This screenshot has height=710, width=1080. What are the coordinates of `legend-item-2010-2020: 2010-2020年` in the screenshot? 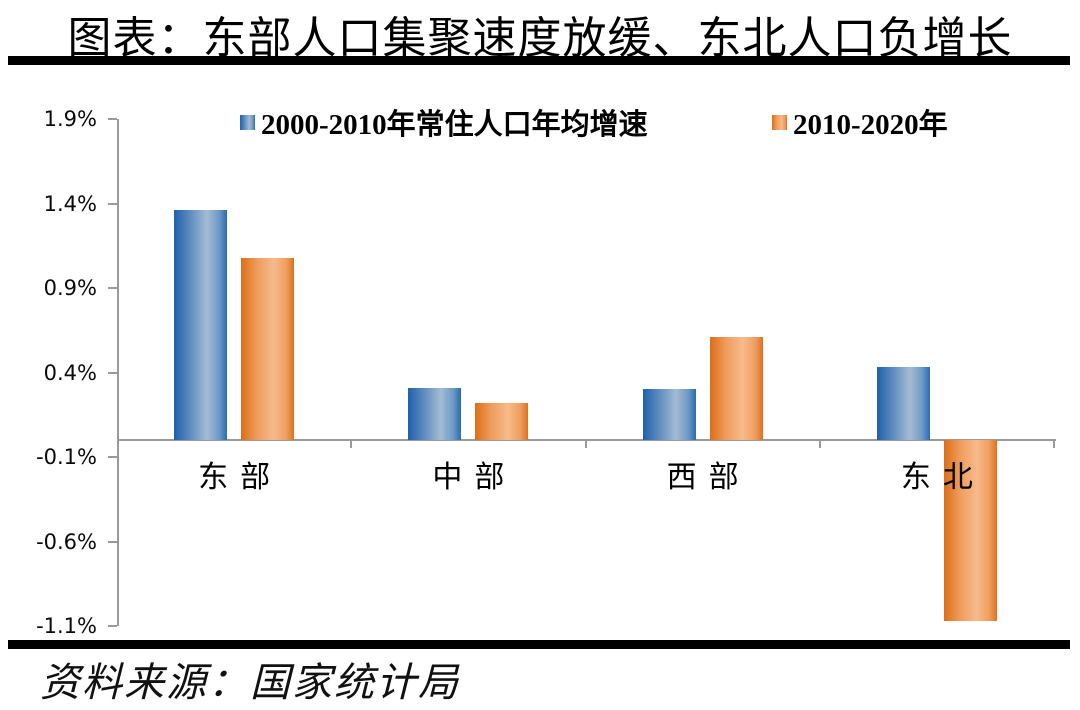 It's located at (860, 122).